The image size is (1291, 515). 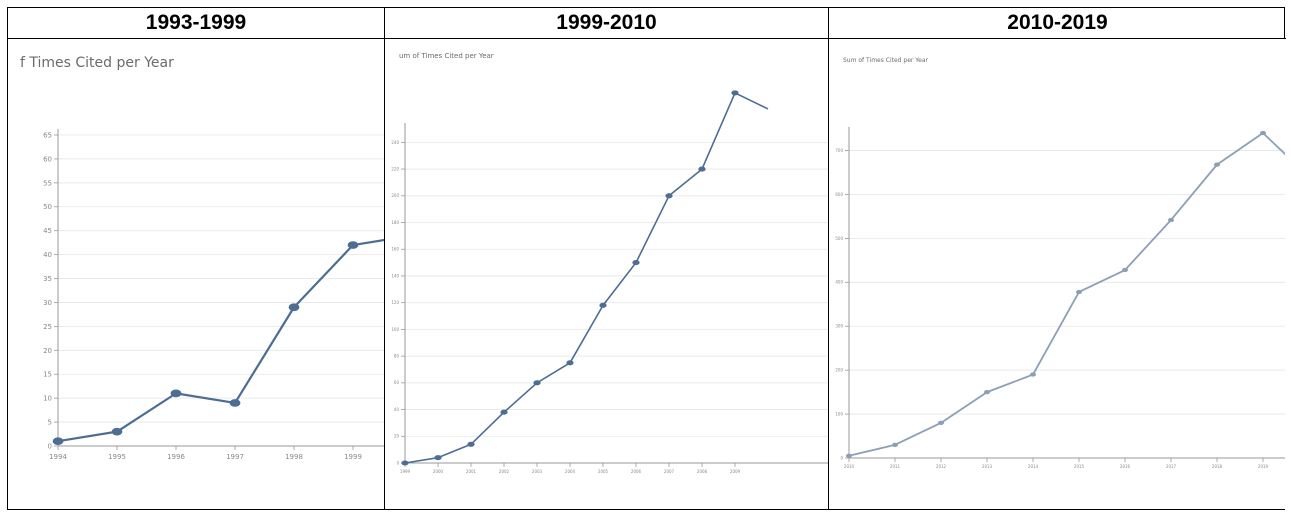 What do you see at coordinates (47, 183) in the screenshot?
I see `y-tick-label: 55` at bounding box center [47, 183].